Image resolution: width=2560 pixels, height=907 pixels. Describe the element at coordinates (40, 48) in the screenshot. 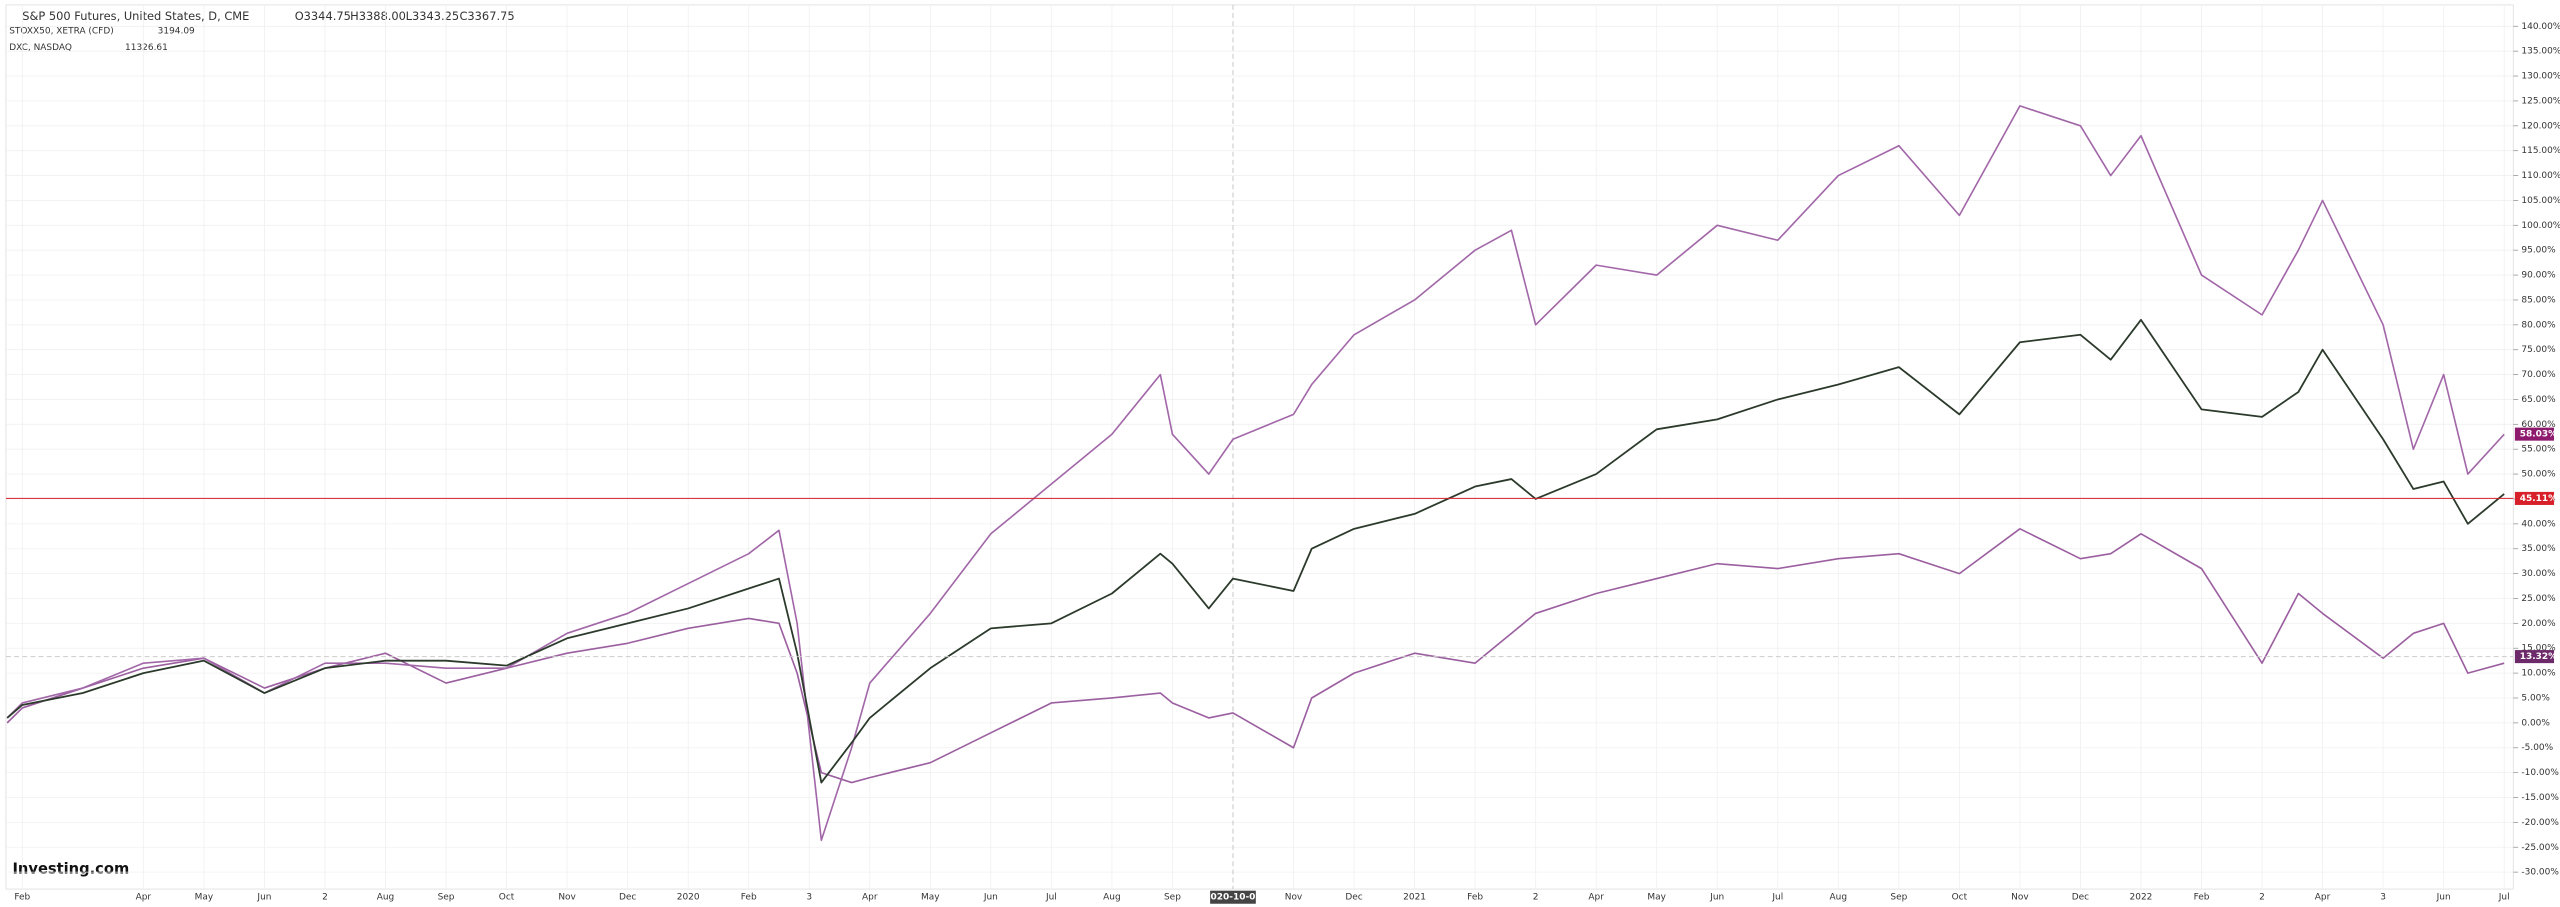

I see `legend-label: DXC, NASDAQ` at that location.